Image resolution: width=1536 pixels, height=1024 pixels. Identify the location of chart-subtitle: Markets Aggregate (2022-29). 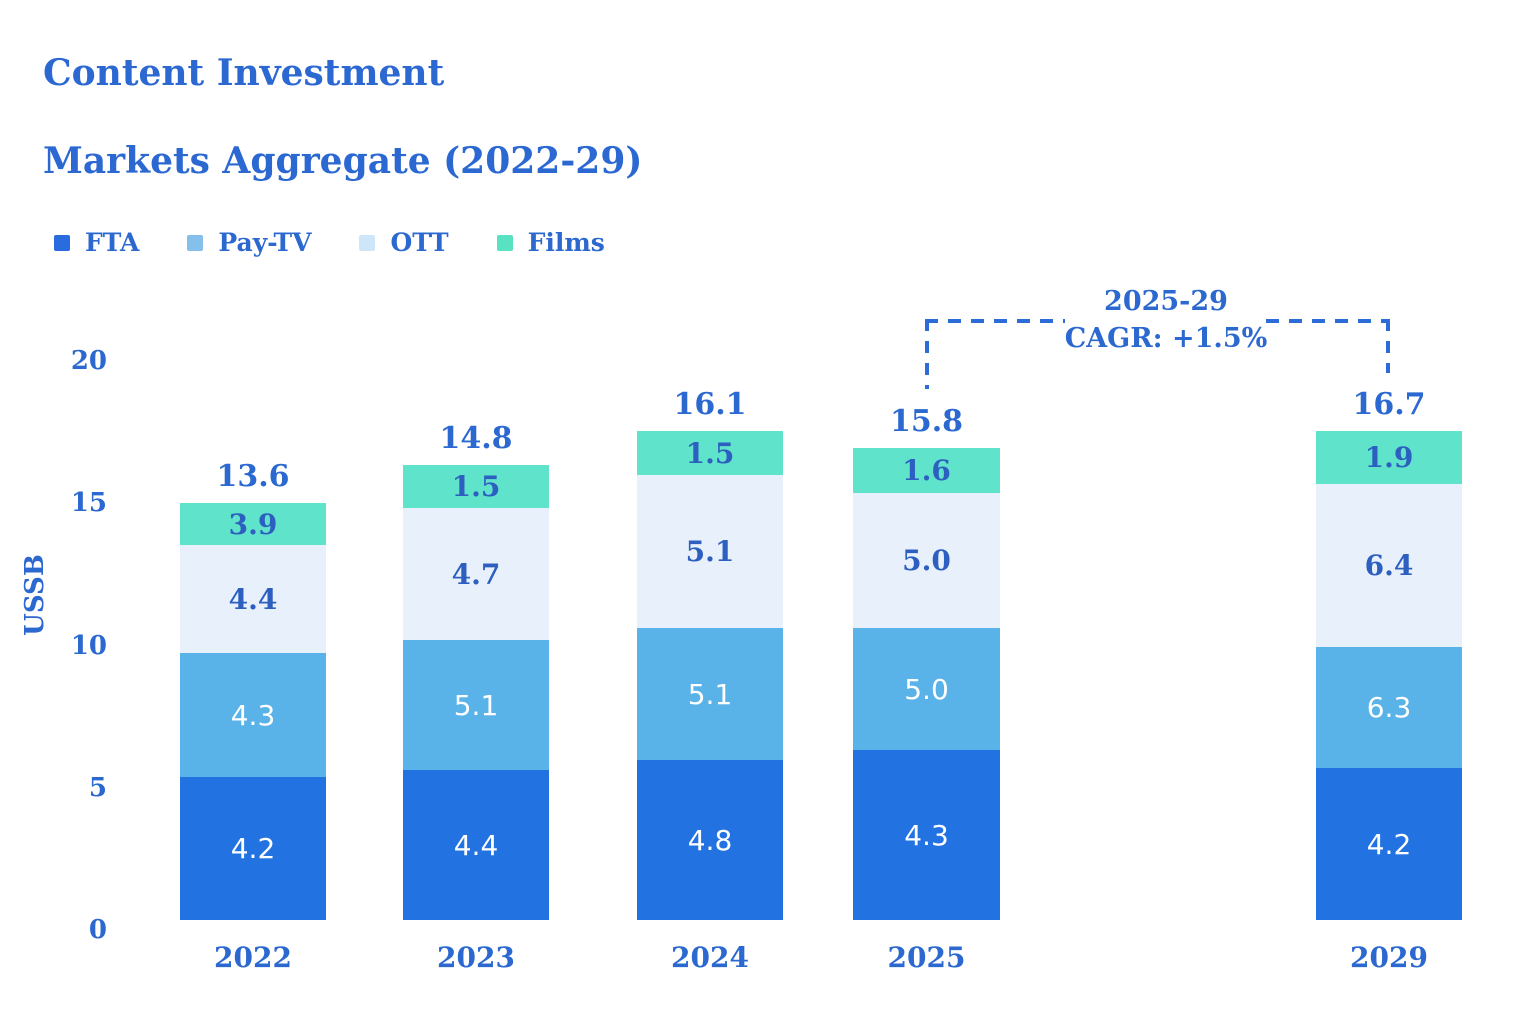
(343, 161).